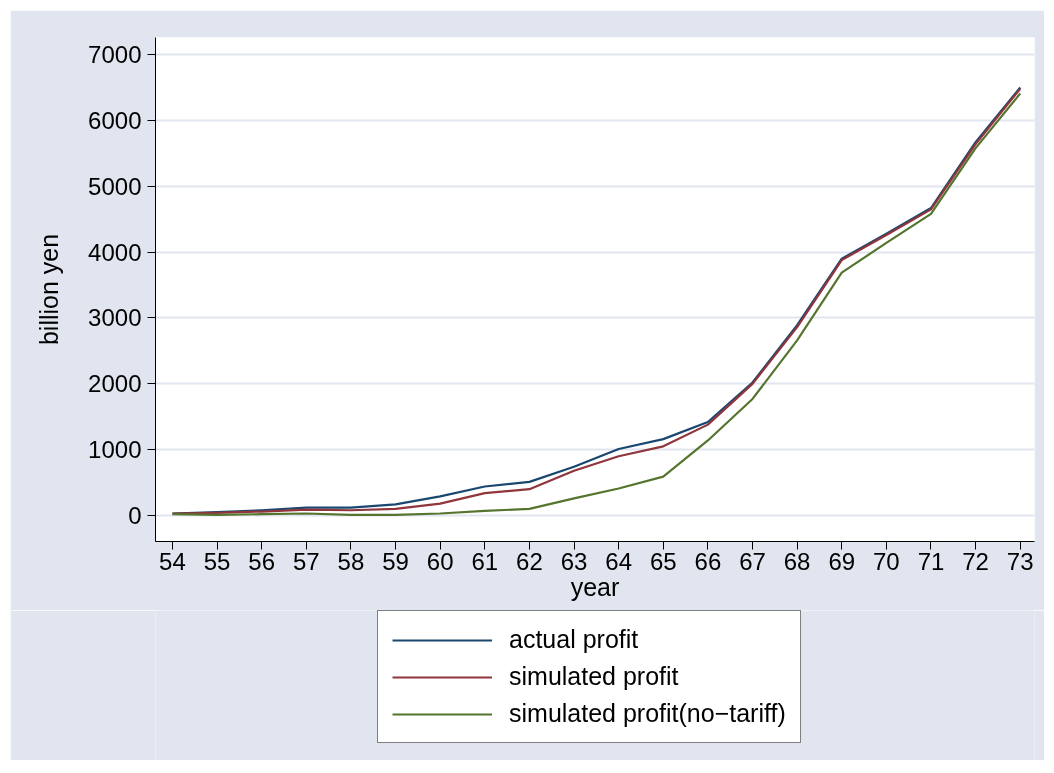 The image size is (1054, 773). Describe the element at coordinates (663, 561) in the screenshot. I see `x-tick-label: 65` at that location.